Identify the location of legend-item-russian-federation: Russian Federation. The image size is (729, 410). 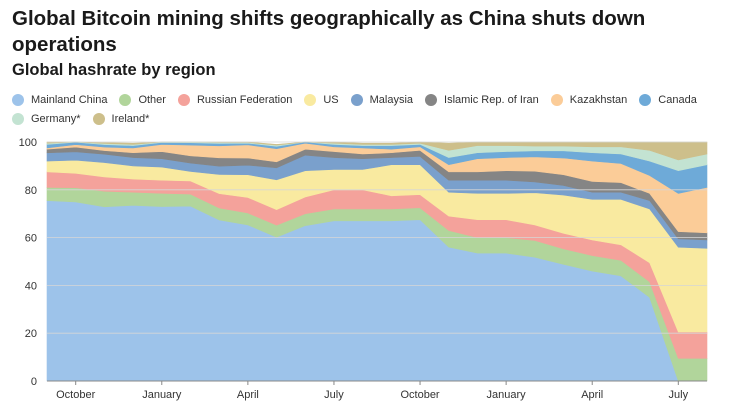
(235, 99).